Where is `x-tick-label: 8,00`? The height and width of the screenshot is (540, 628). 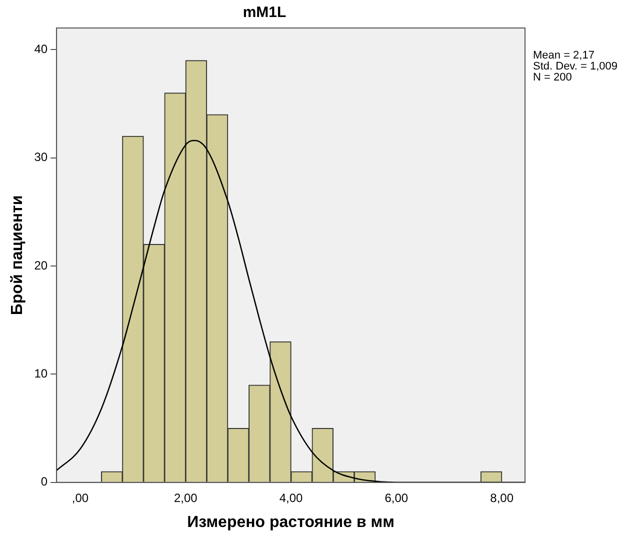 x-tick-label: 8,00 is located at coordinates (502, 497).